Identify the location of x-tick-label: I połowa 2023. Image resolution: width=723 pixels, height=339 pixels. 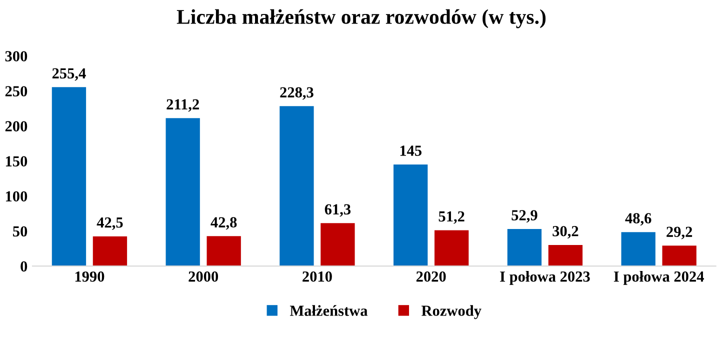
(545, 277).